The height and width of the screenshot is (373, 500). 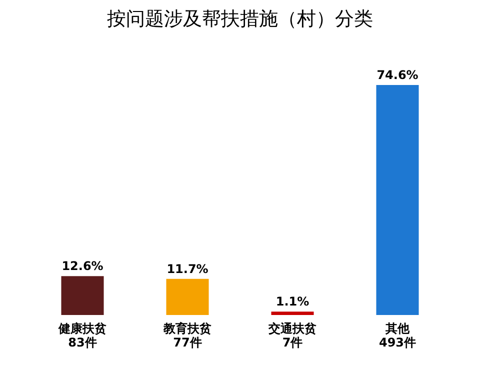 What do you see at coordinates (397, 336) in the screenshot?
I see `x-tick-label: 其他 493件` at bounding box center [397, 336].